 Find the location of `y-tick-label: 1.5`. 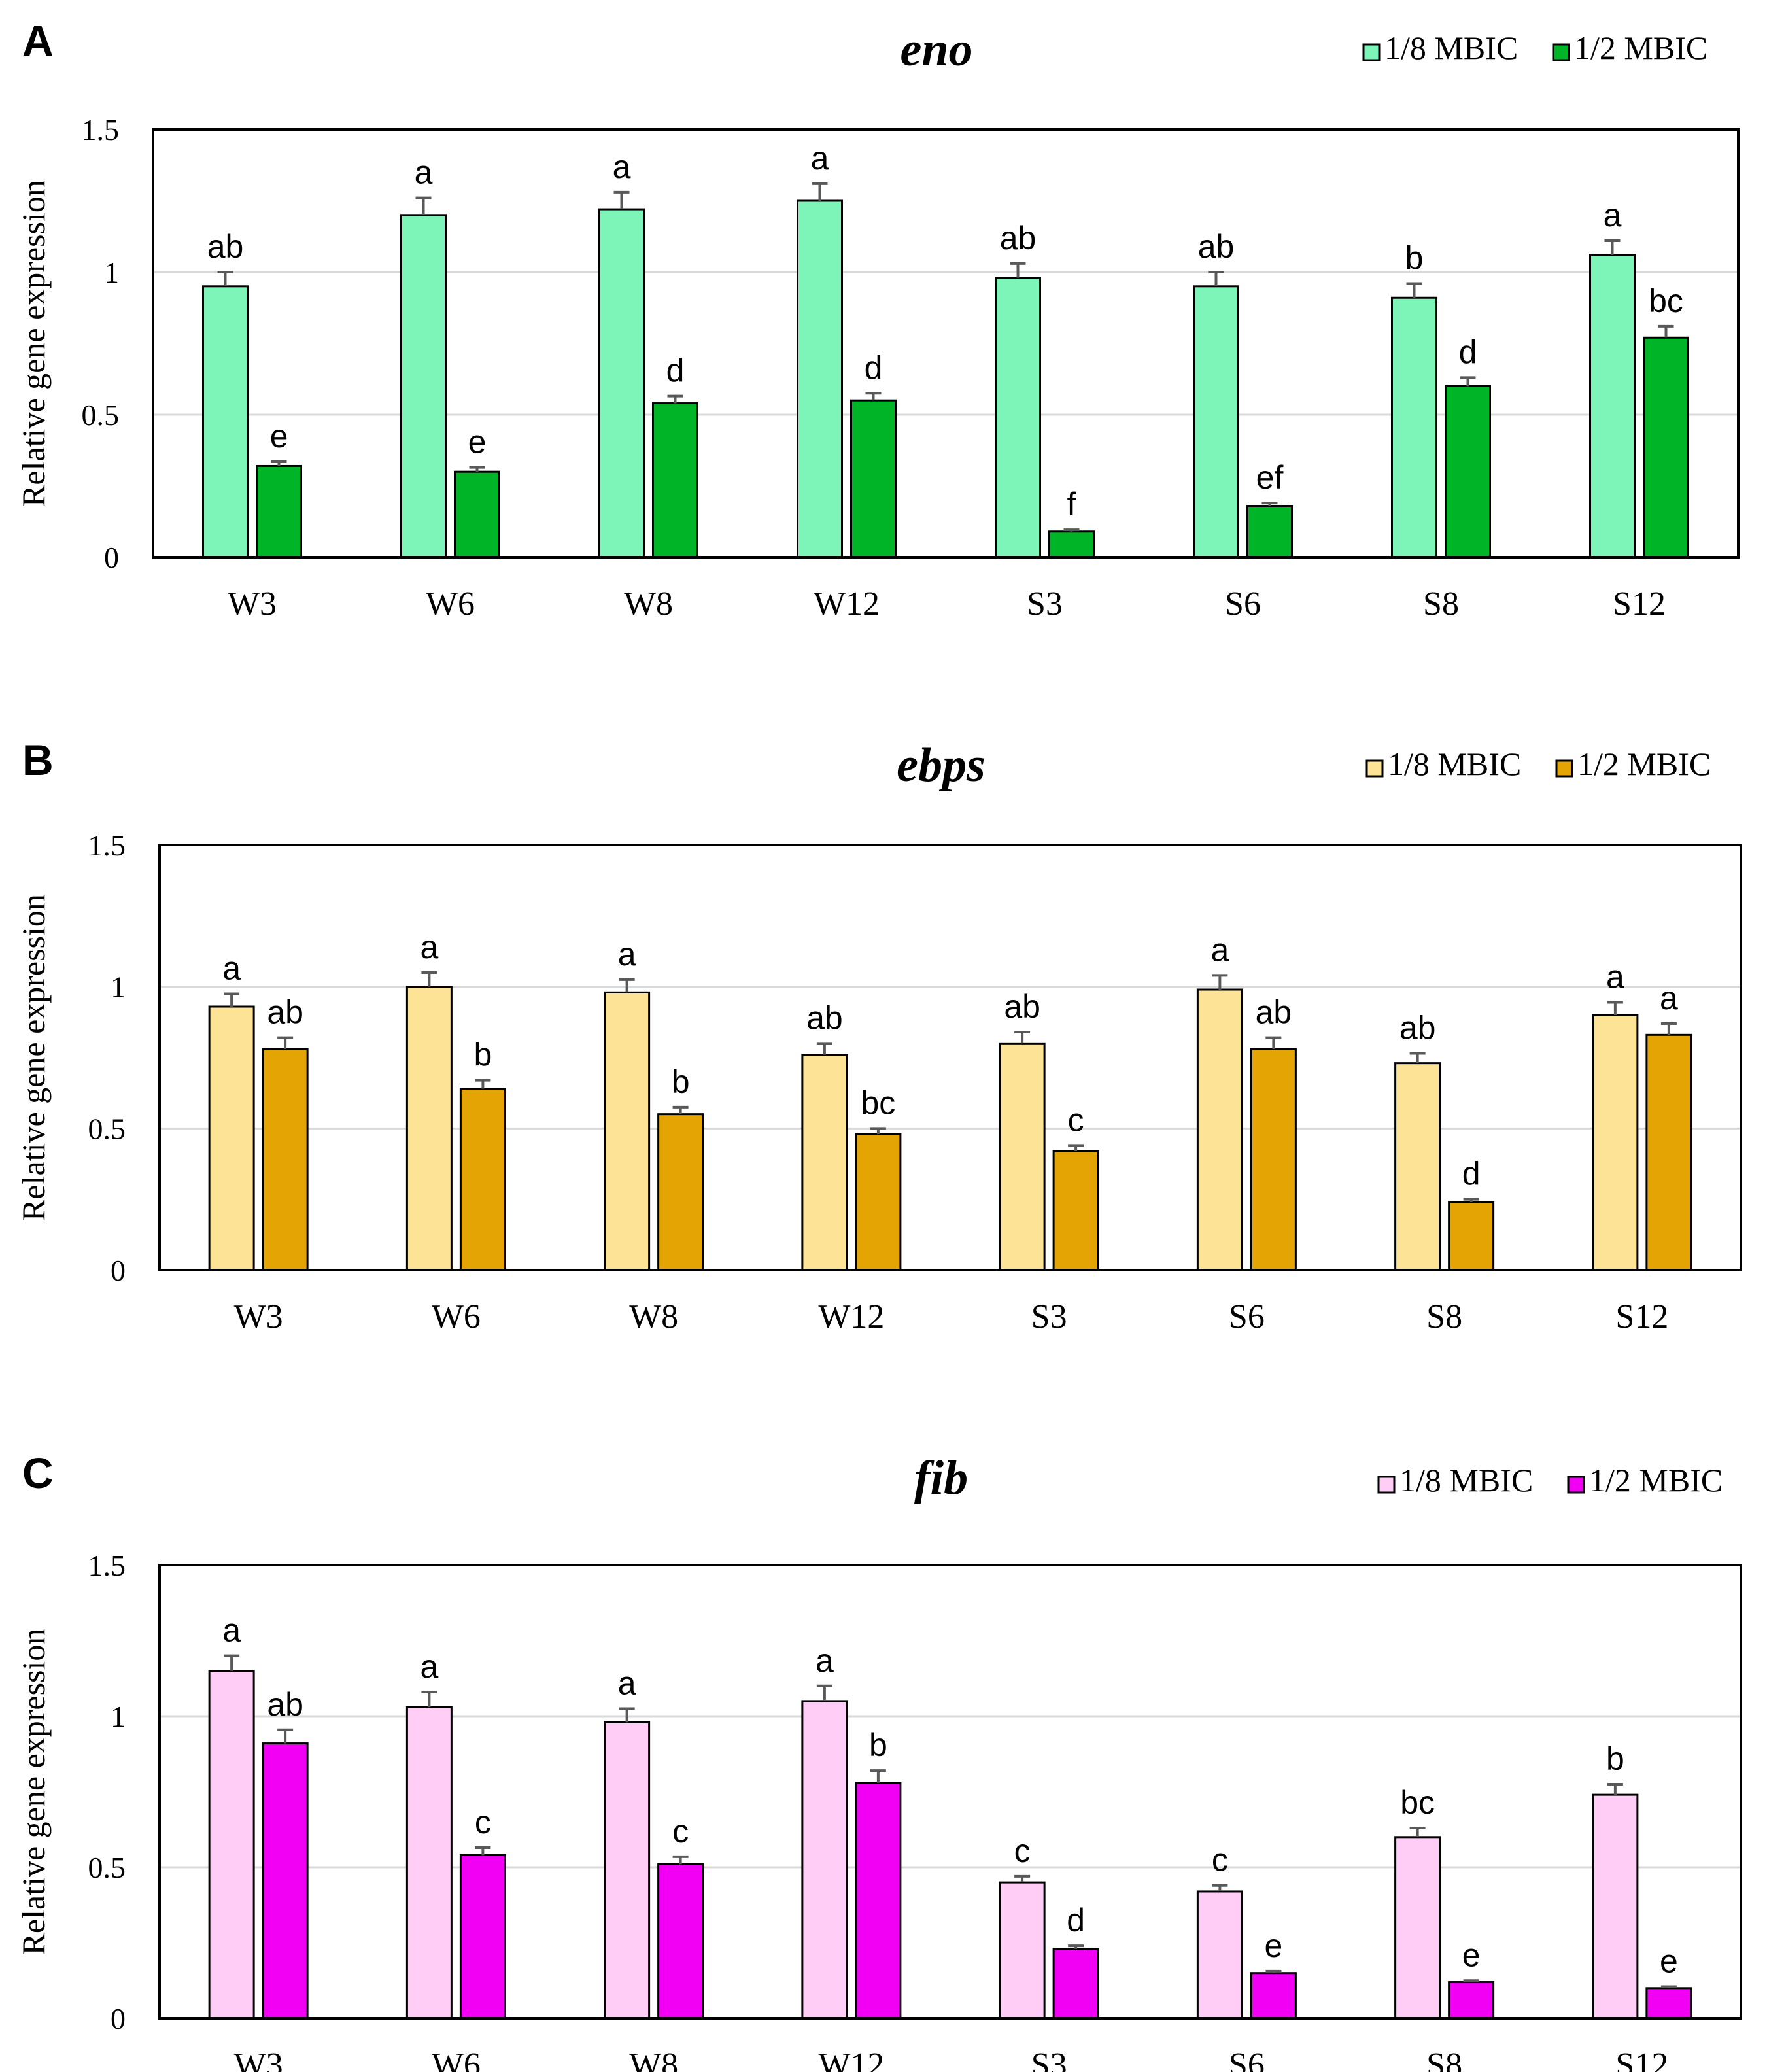

y-tick-label: 1.5 is located at coordinates (107, 1566).